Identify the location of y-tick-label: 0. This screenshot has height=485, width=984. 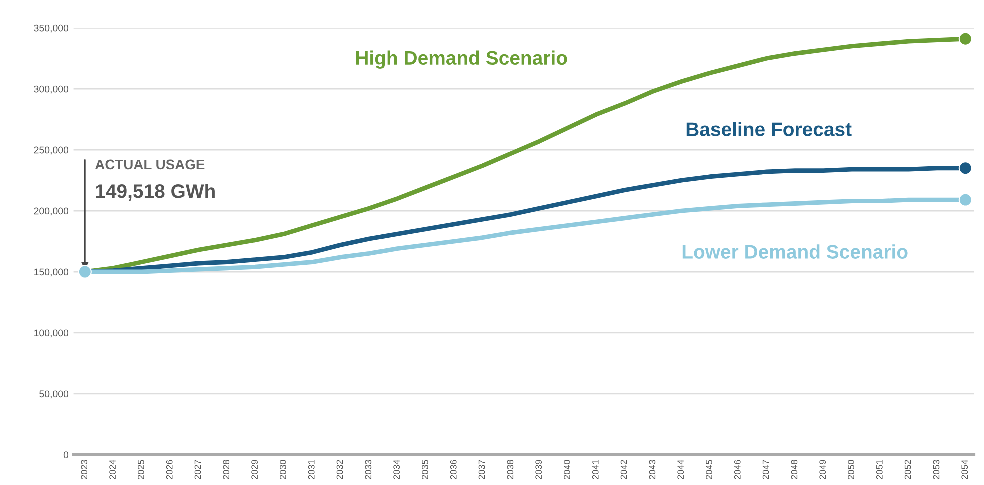
(66, 455).